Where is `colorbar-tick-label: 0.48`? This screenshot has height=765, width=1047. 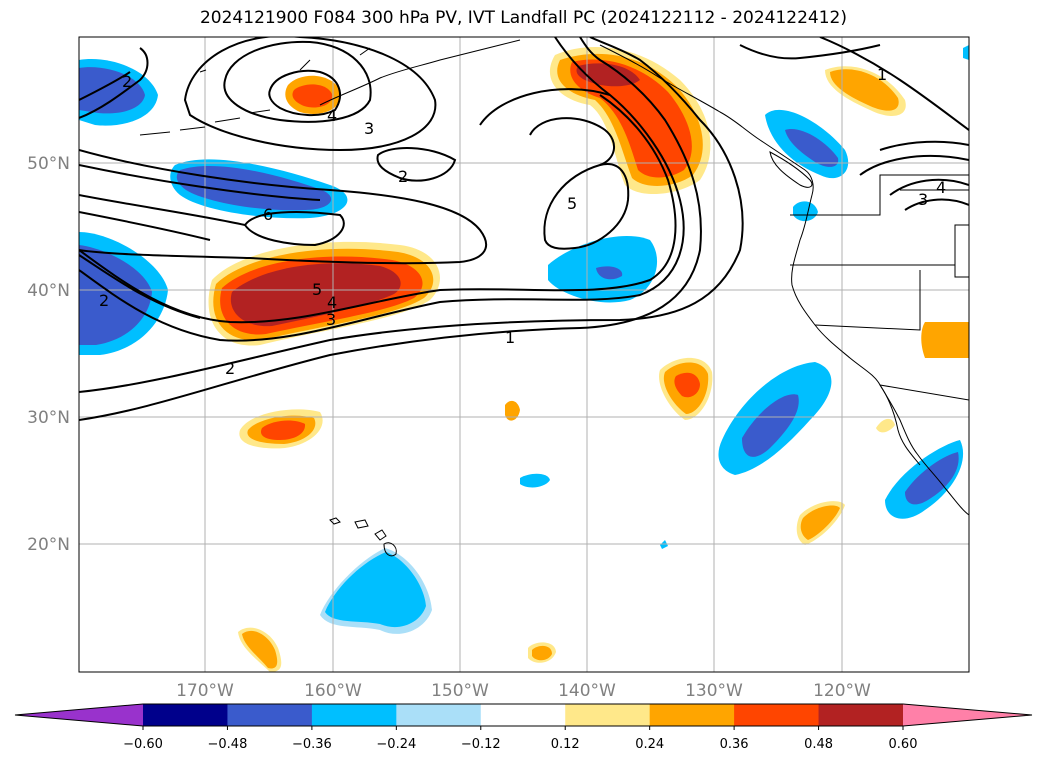 colorbar-tick-label: 0.48 is located at coordinates (818, 744).